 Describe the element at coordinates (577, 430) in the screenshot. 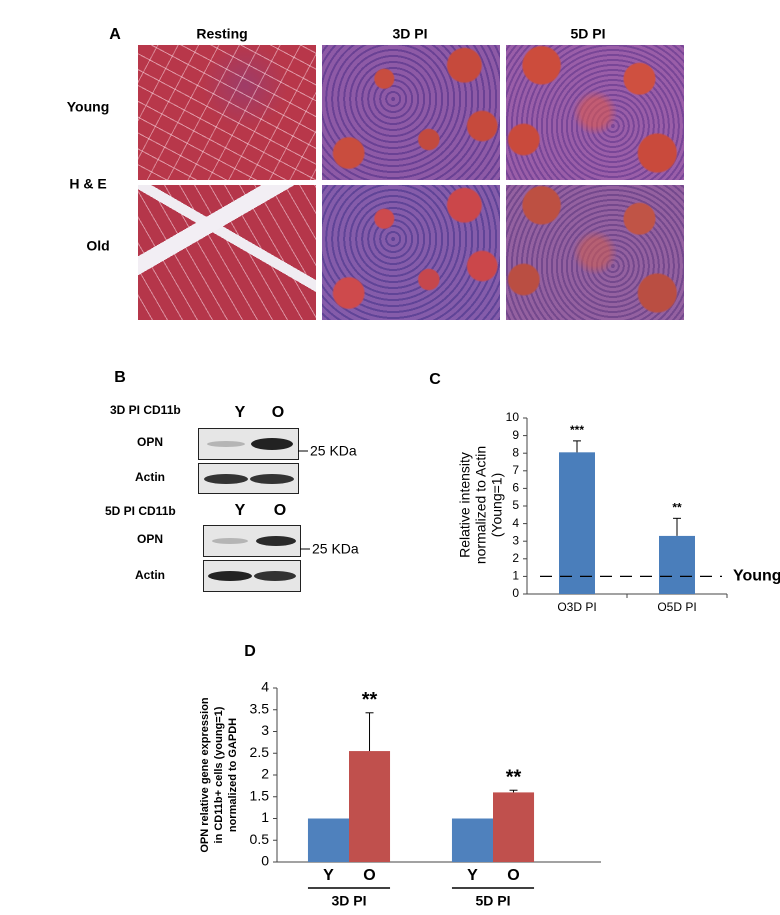

I see `significance: ***` at that location.